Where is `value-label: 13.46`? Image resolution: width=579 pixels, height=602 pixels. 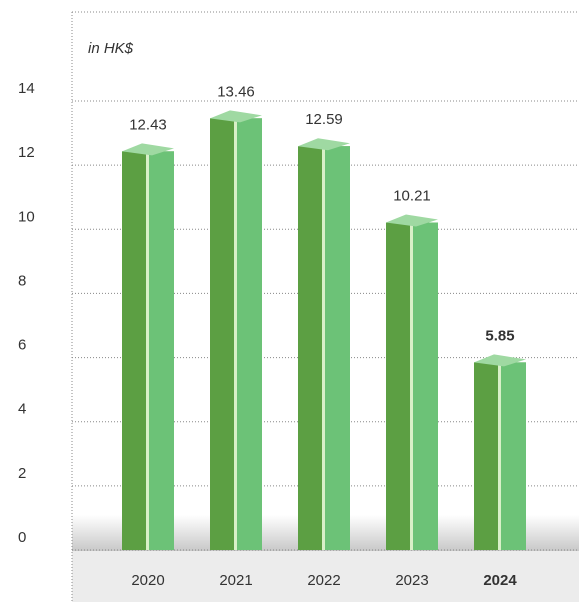
value-label: 13.46 is located at coordinates (236, 91).